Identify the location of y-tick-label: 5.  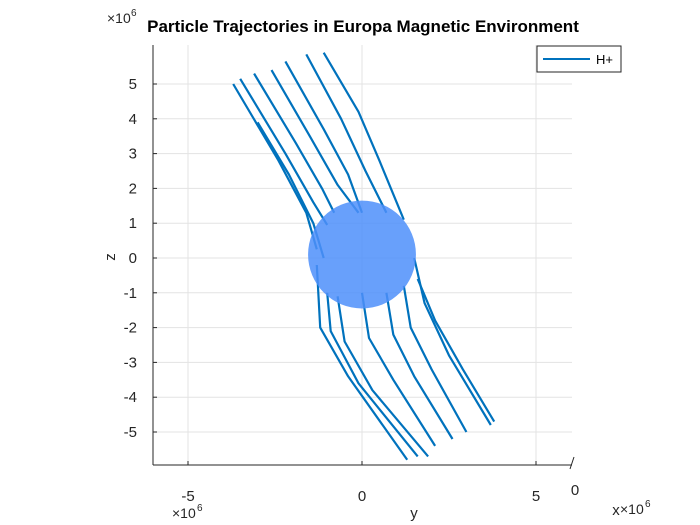
(133, 84).